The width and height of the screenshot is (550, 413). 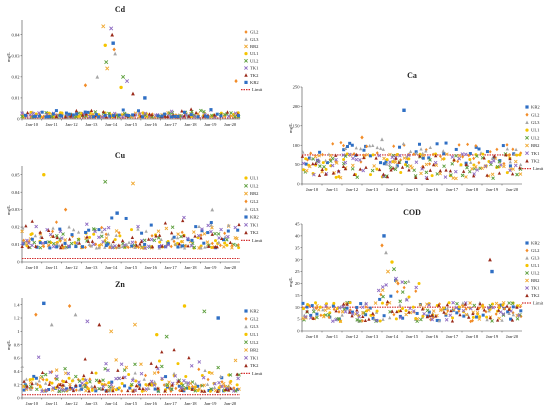 I want to click on cu-legend-label-ul2: UL2, so click(x=254, y=185).